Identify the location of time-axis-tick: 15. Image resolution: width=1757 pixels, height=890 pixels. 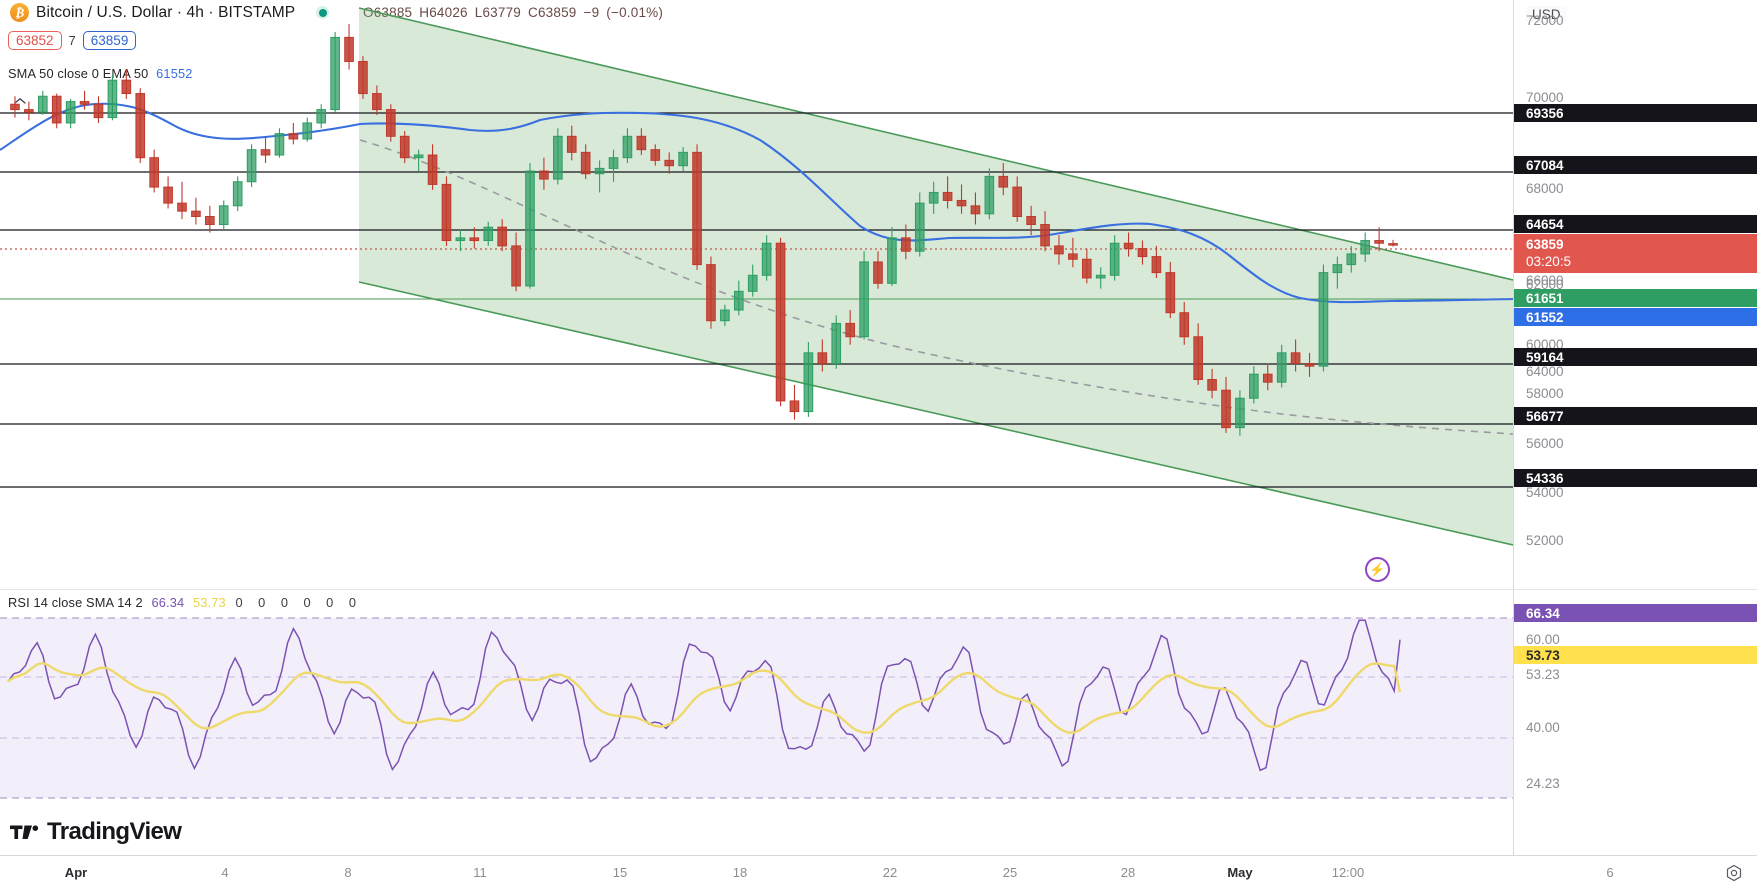
(620, 872).